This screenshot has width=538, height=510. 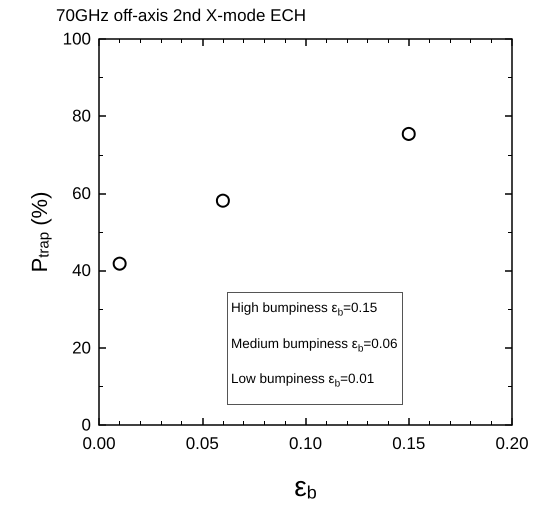 I want to click on y-tick-label: 20, so click(x=81, y=348).